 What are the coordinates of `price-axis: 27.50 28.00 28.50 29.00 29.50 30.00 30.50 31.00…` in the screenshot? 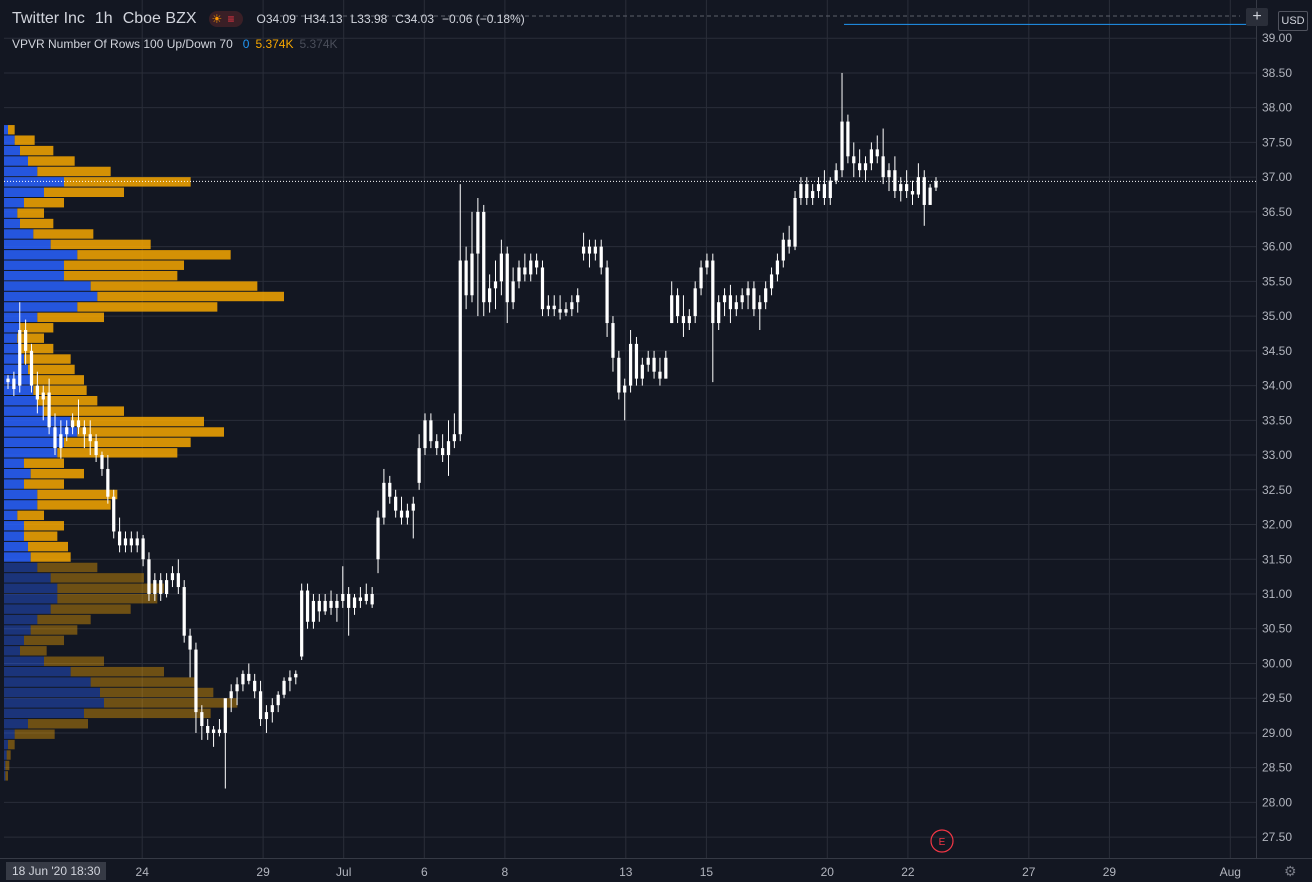 It's located at (1284, 429).